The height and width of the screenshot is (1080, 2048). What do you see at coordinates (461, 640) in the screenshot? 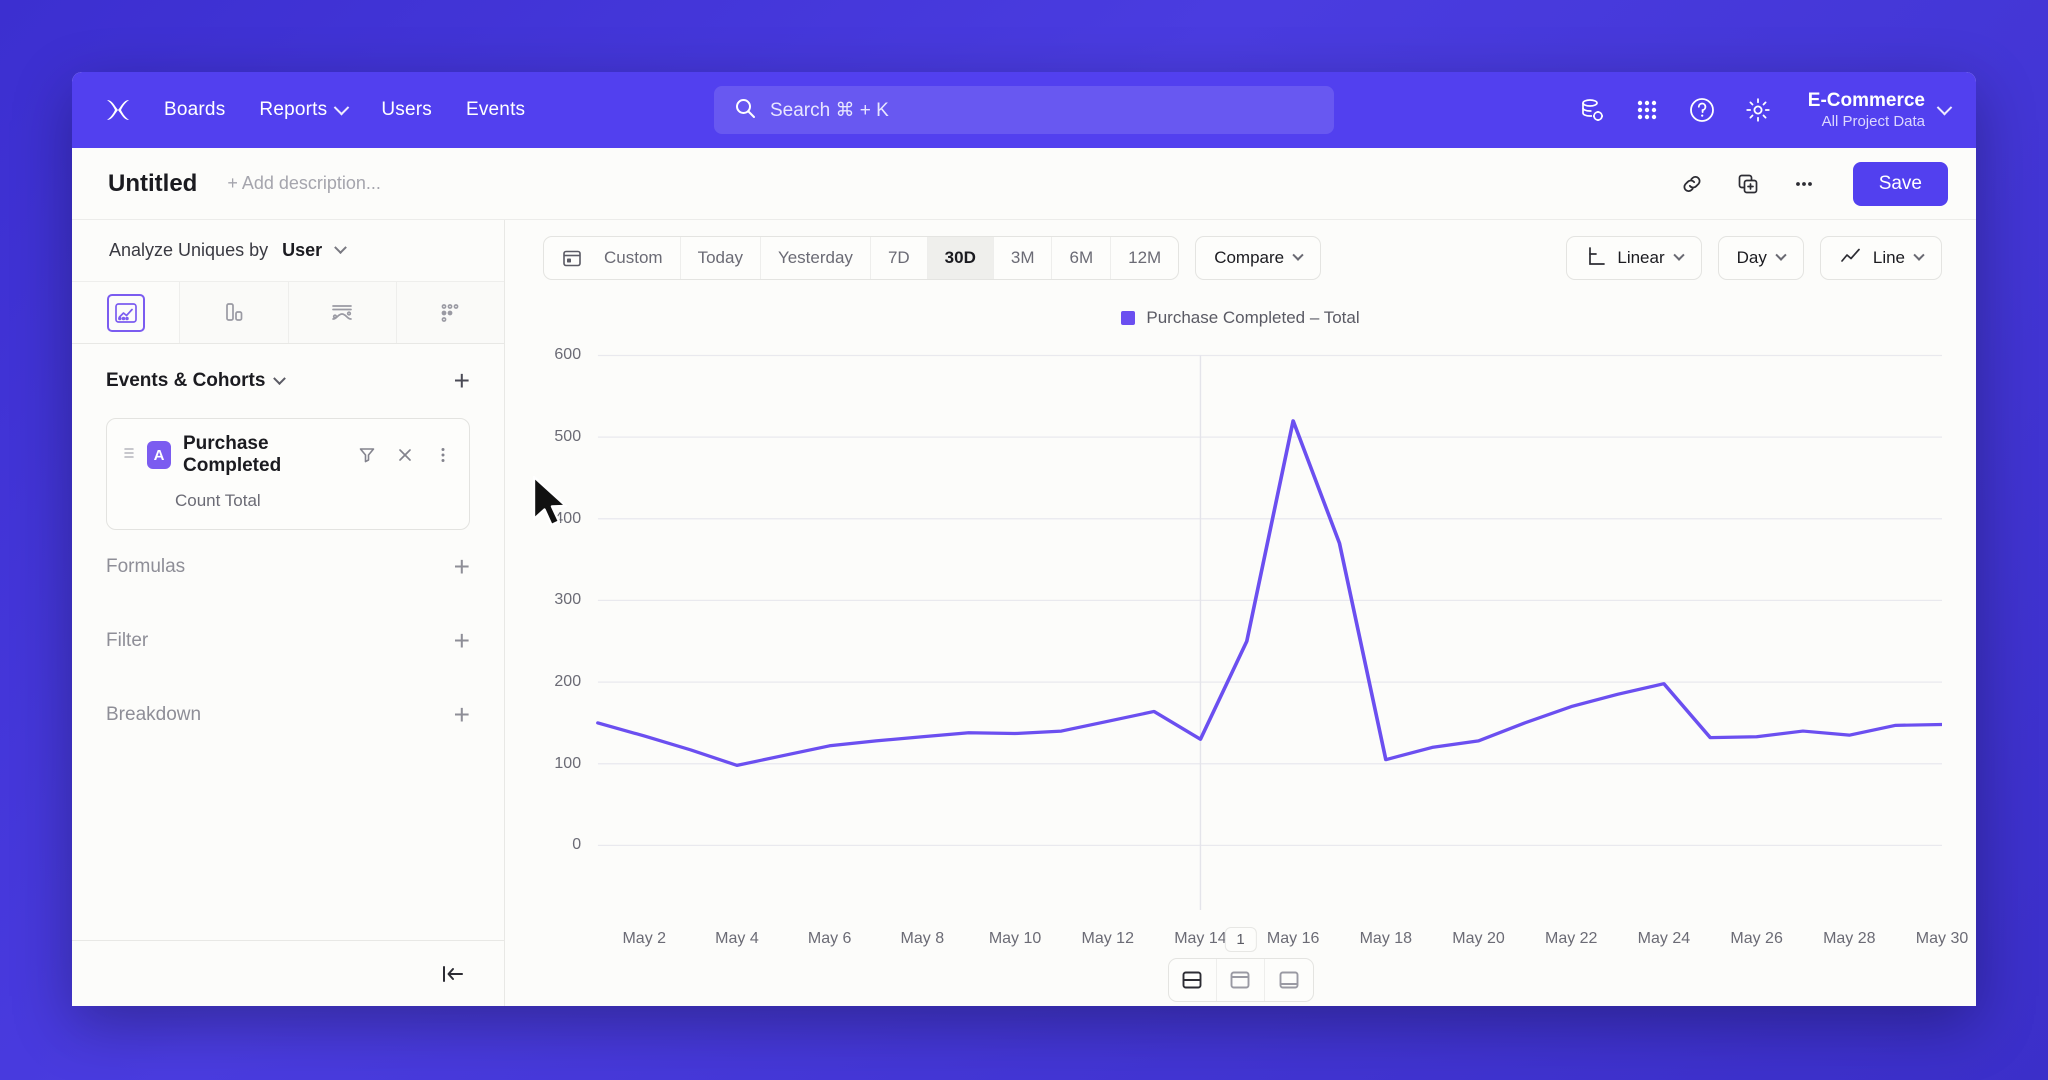
I see `add-filter-button: +` at bounding box center [461, 640].